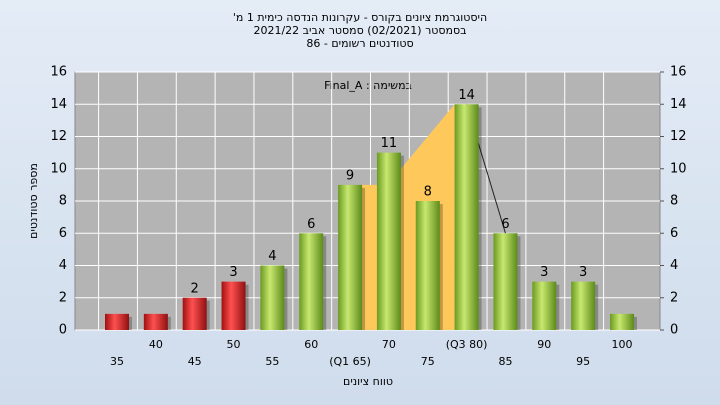 The width and height of the screenshot is (720, 405). Describe the element at coordinates (63, 330) in the screenshot. I see `y-tick-label: 0` at that location.